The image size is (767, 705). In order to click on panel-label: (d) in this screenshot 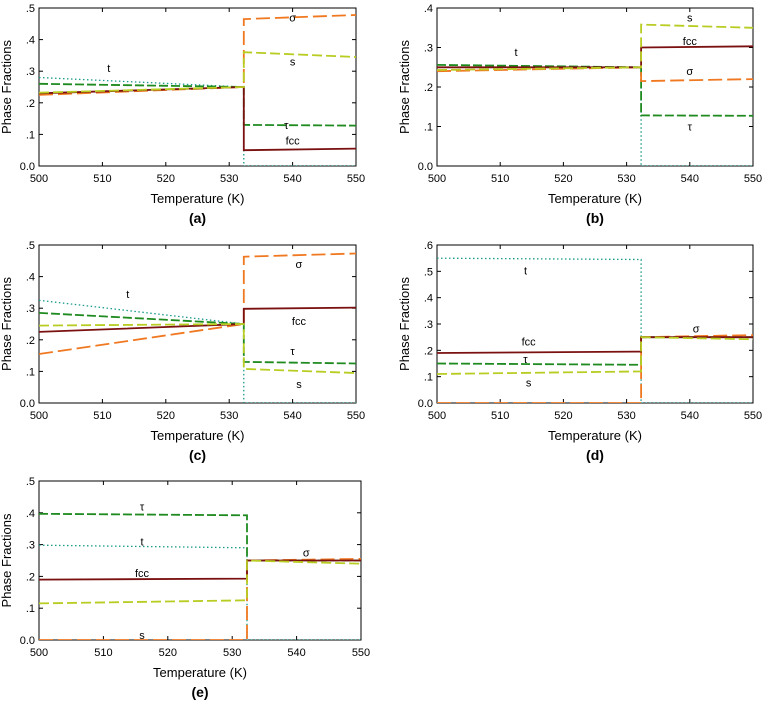, I will do `click(595, 455)`.